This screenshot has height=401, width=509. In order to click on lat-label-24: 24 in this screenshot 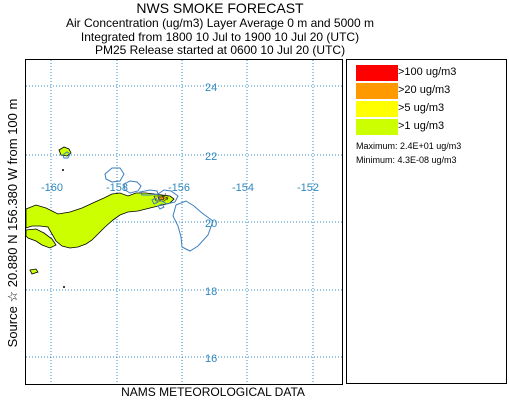, I will do `click(211, 88)`.